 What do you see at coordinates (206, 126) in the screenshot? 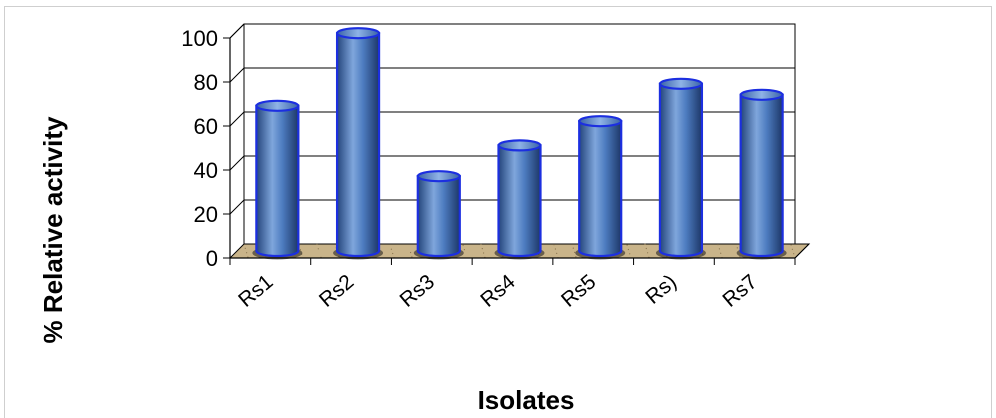
I see `y-tick-label: 60` at bounding box center [206, 126].